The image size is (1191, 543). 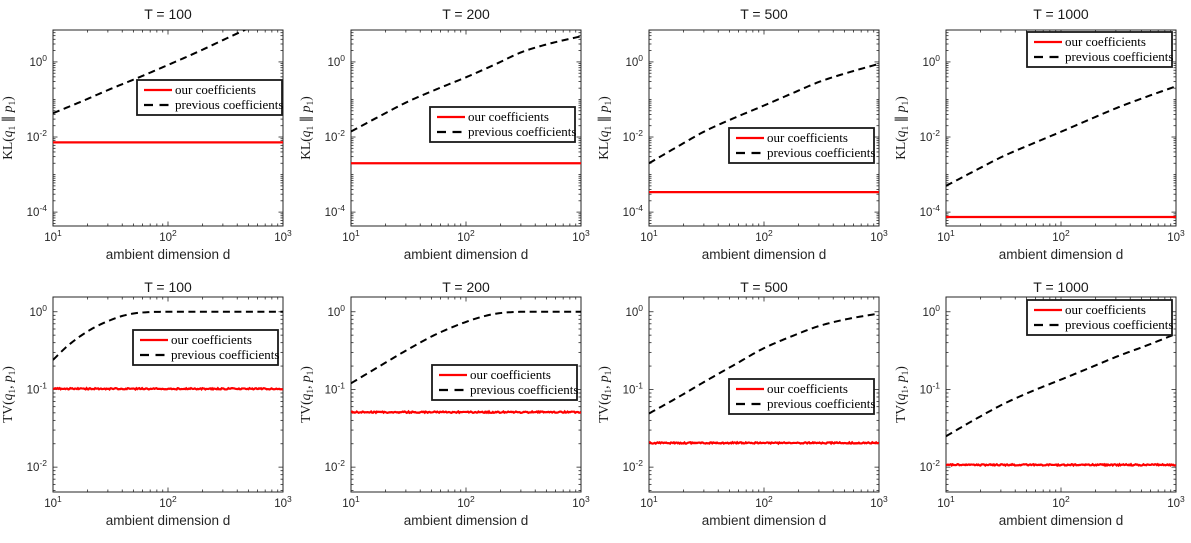 I want to click on plot-title: T = 100, so click(x=168, y=287).